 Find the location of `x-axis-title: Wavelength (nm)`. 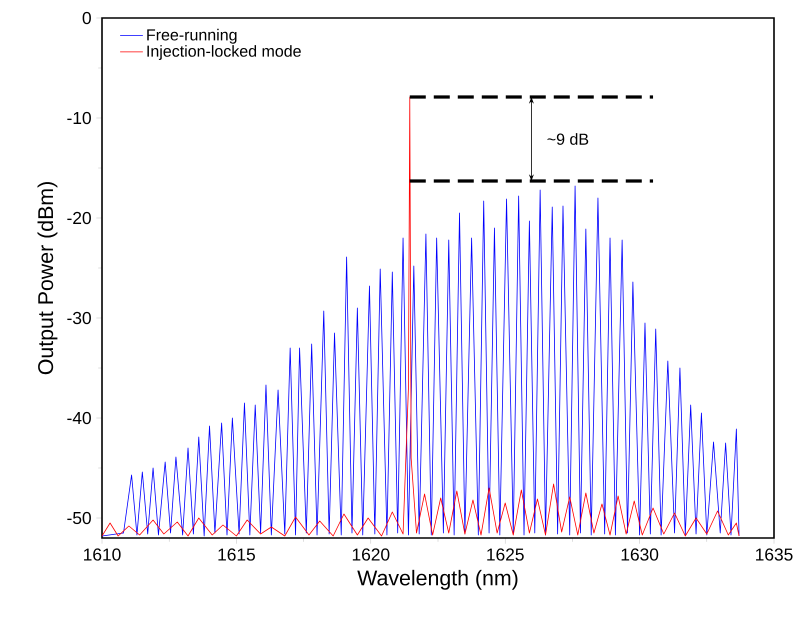

x-axis-title: Wavelength (nm) is located at coordinates (437, 580).